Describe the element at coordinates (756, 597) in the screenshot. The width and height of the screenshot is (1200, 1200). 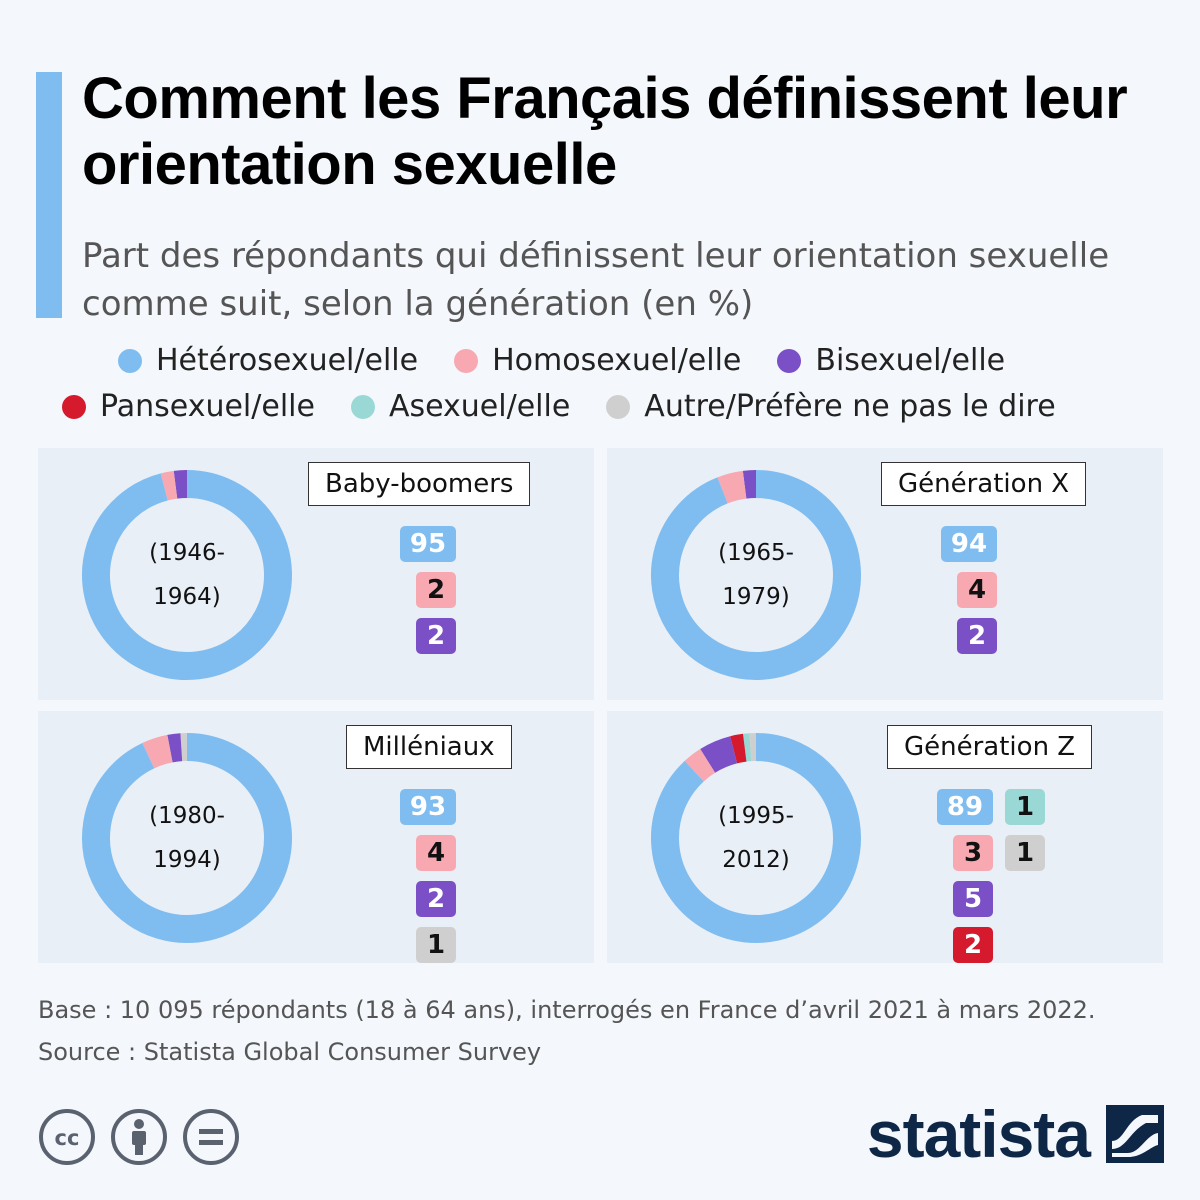
I see `years-line-2: 1979)` at that location.